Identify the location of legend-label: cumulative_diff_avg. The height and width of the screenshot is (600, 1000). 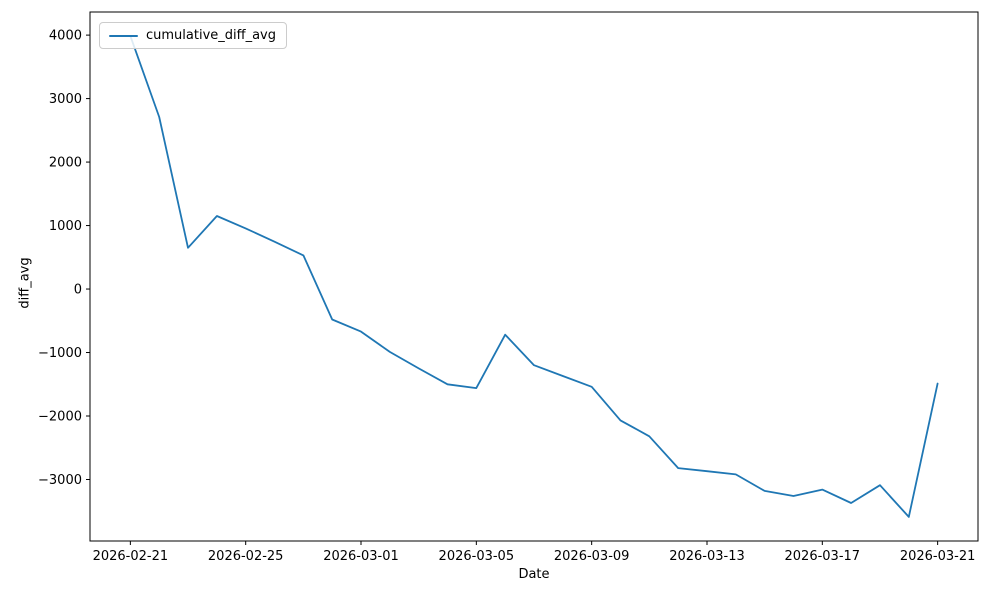
(211, 35).